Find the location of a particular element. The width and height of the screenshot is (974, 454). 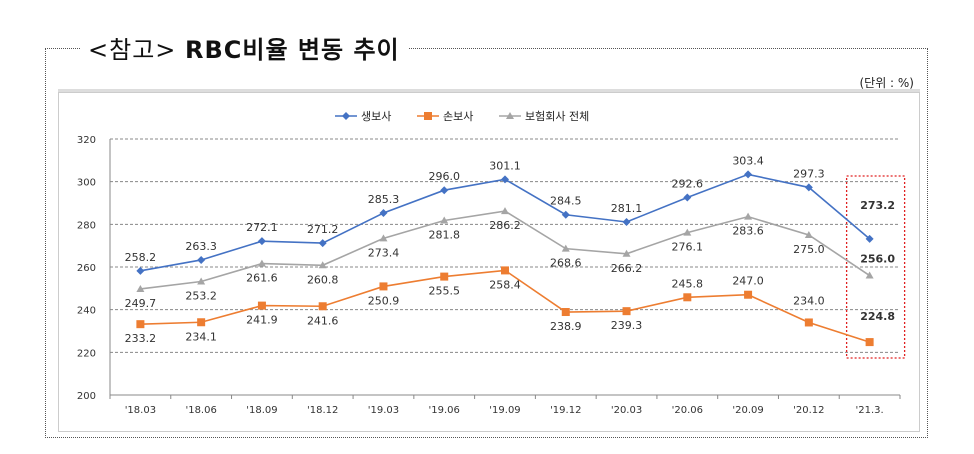

data-label: 224.8 is located at coordinates (877, 316).